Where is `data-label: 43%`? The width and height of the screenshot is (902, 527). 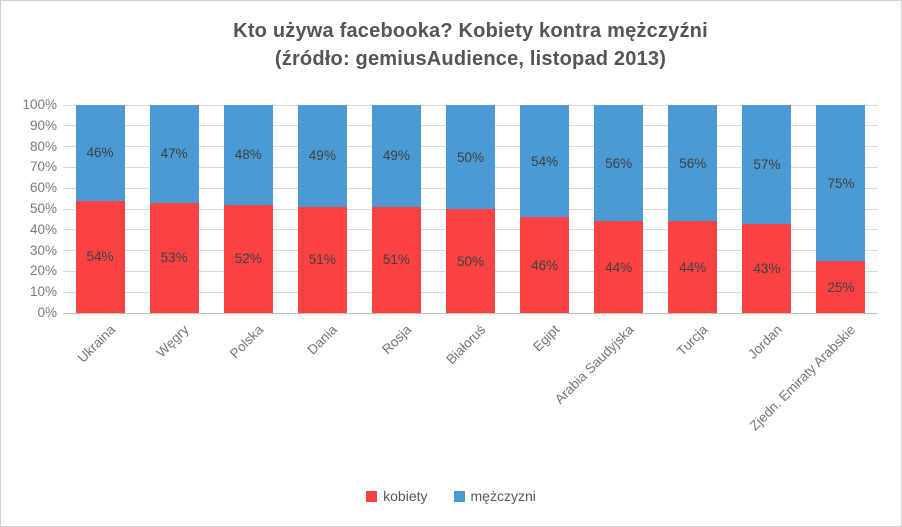 data-label: 43% is located at coordinates (767, 268).